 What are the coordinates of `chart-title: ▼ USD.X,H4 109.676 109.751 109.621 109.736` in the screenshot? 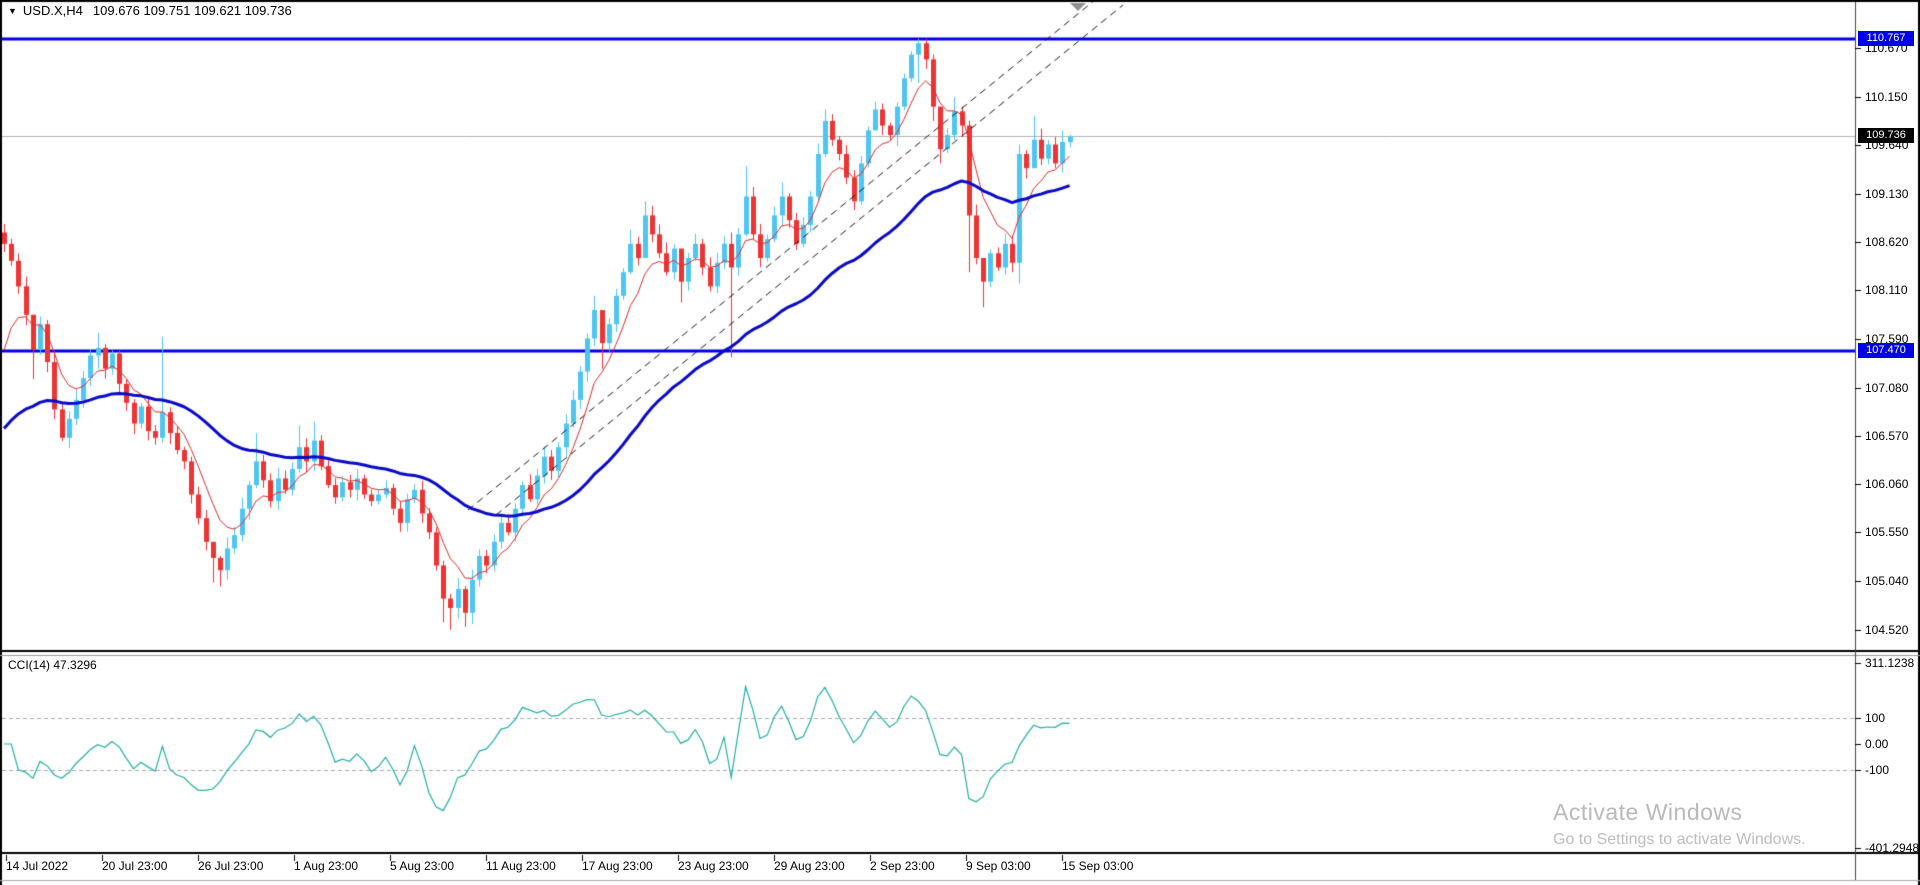 It's located at (150, 10).